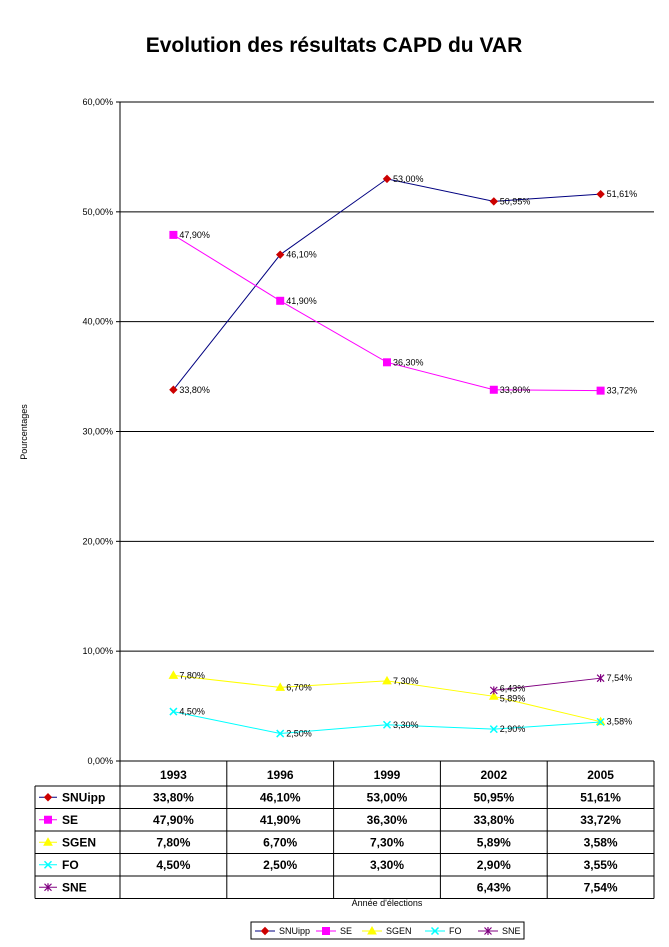 The height and width of the screenshot is (947, 669). I want to click on series-sne: 6,43% 7,54%, so click(561, 684).